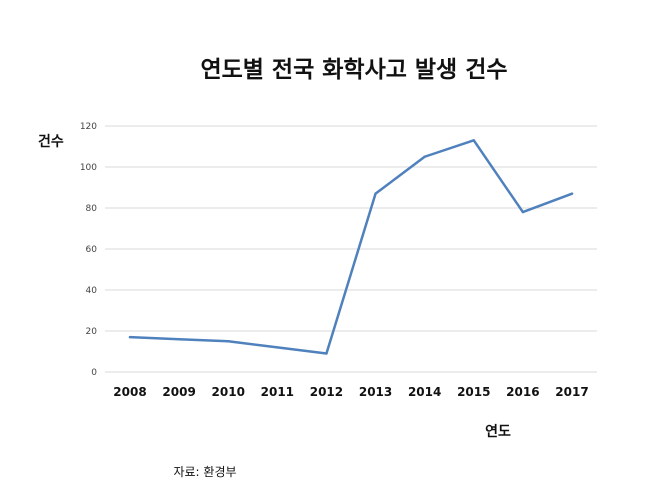  What do you see at coordinates (88, 127) in the screenshot?
I see `y-tick-label: 120` at bounding box center [88, 127].